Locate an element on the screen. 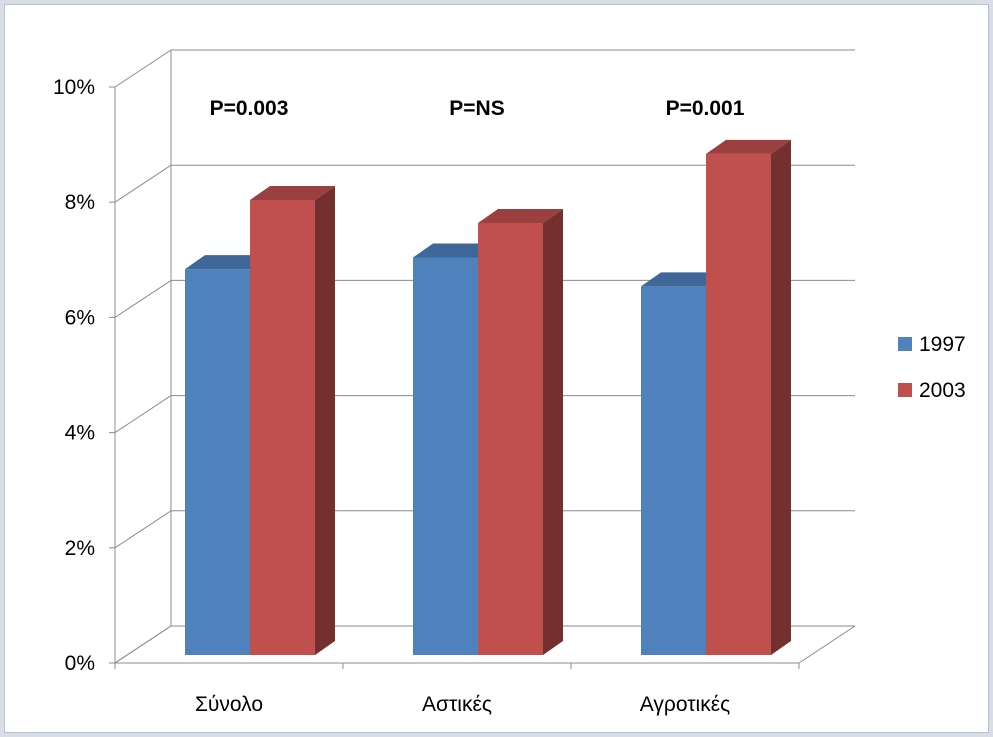 Image resolution: width=993 pixels, height=737 pixels. y-tick-label: 6% is located at coordinates (80, 317).